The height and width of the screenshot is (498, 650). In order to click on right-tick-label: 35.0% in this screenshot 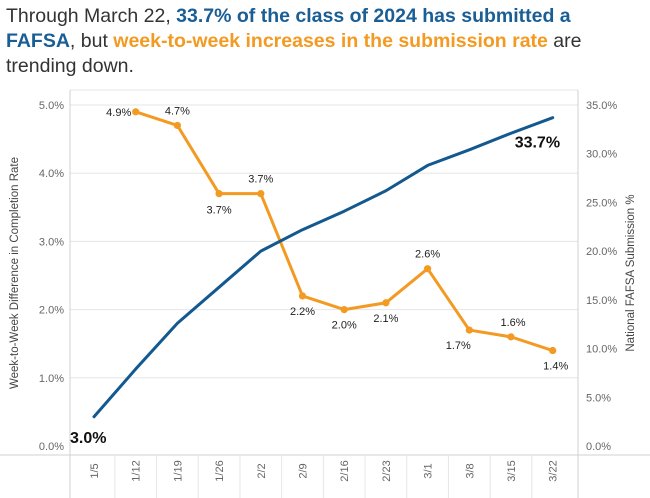, I will do `click(601, 106)`.